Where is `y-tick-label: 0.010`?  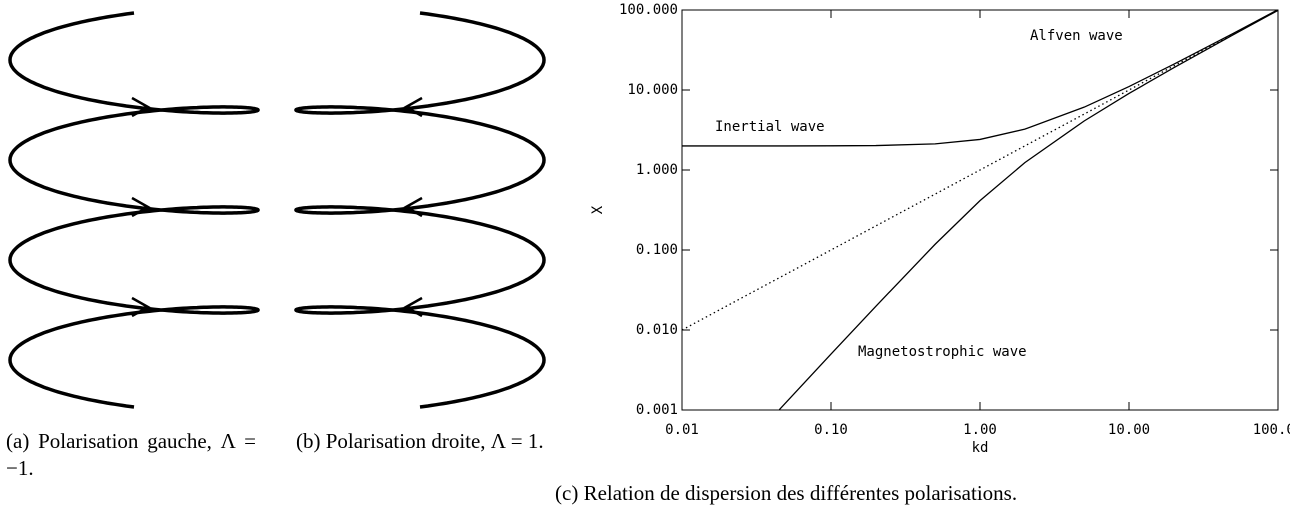 y-tick-label: 0.010 is located at coordinates (657, 330).